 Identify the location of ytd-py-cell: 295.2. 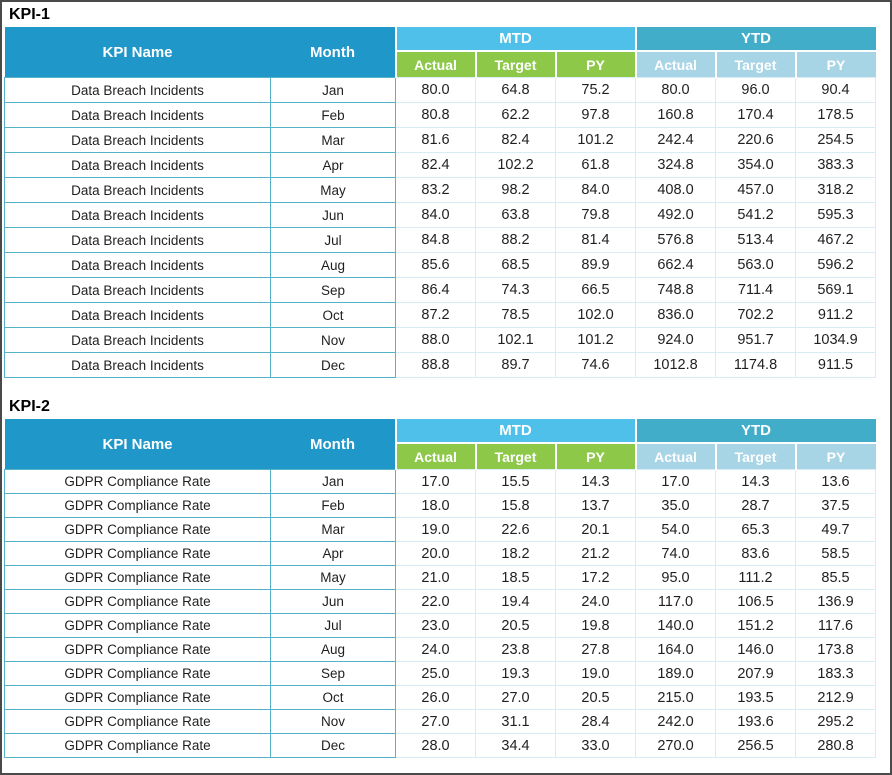
(835, 721).